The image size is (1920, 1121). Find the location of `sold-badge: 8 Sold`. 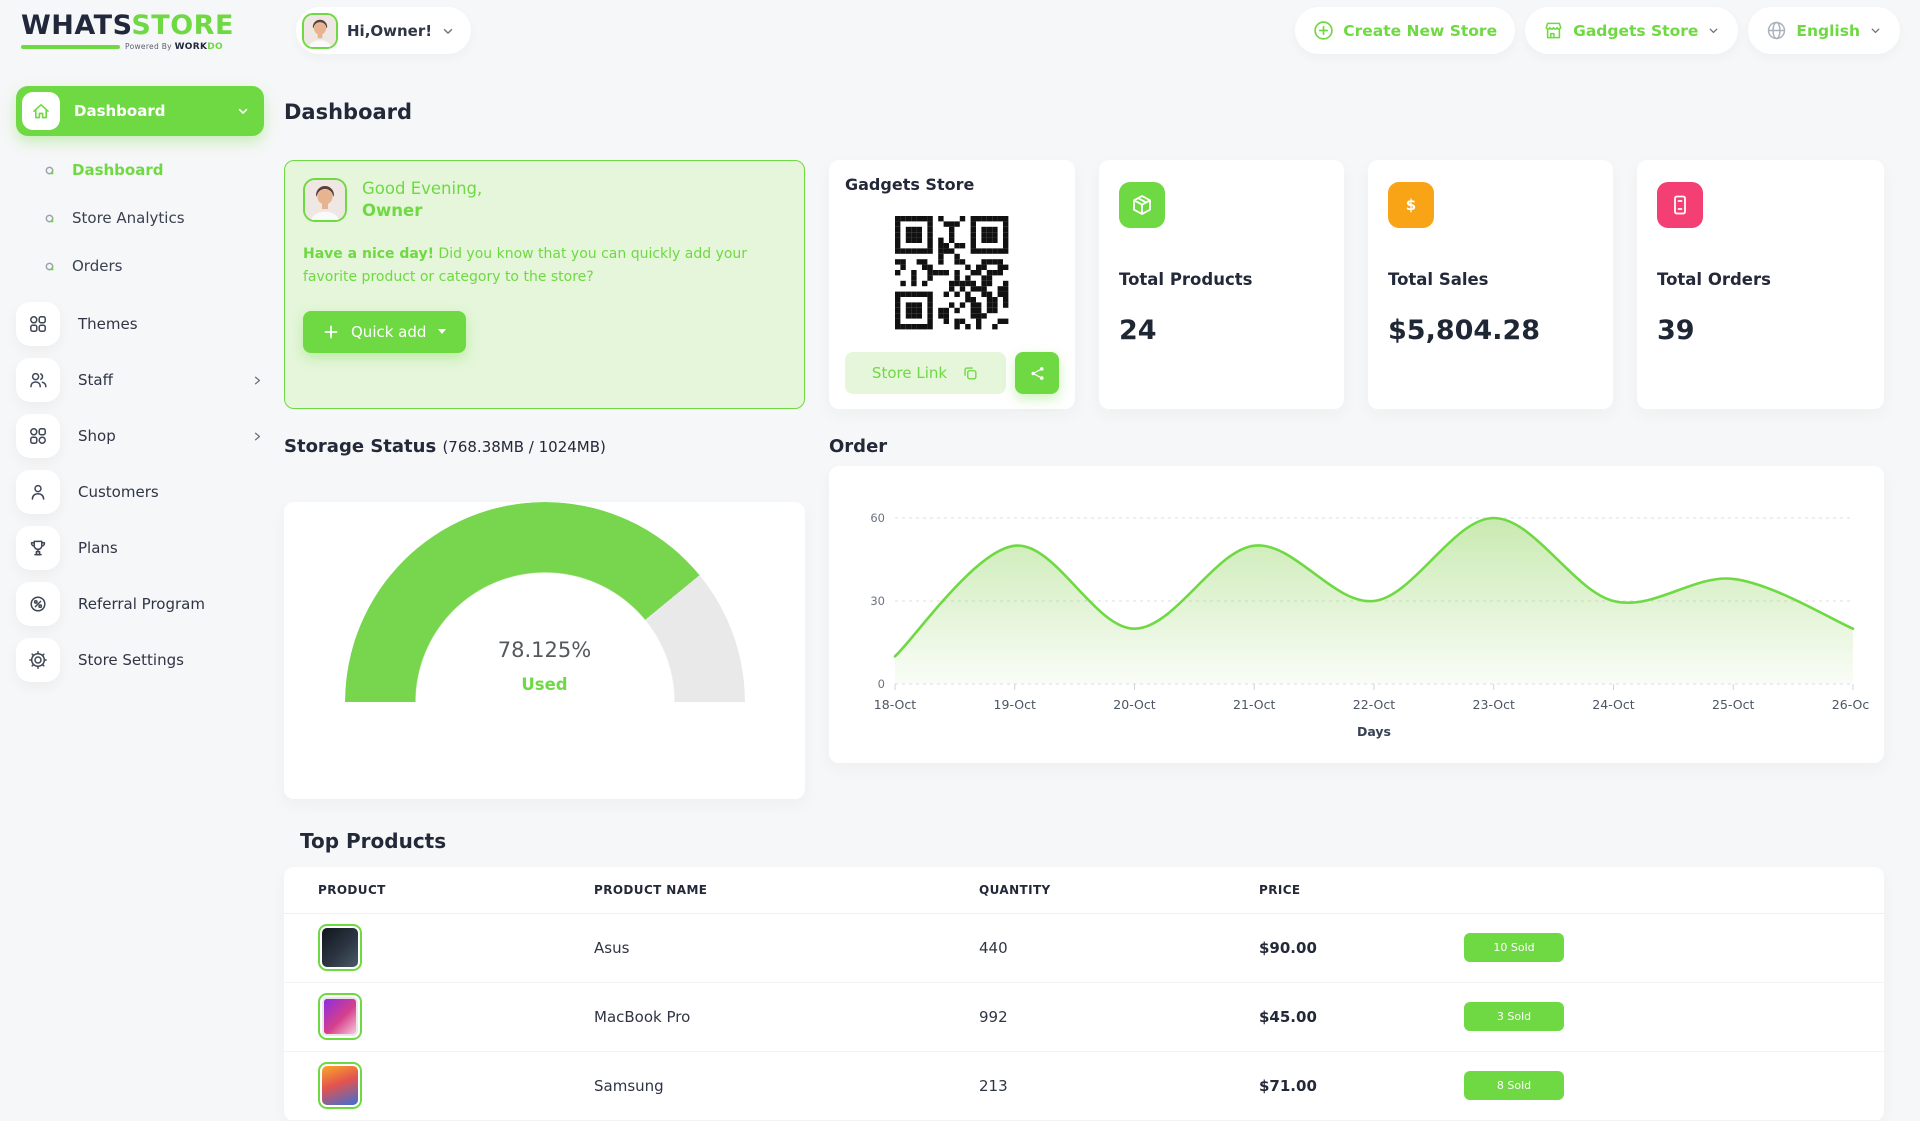

sold-badge: 8 Sold is located at coordinates (1514, 1085).